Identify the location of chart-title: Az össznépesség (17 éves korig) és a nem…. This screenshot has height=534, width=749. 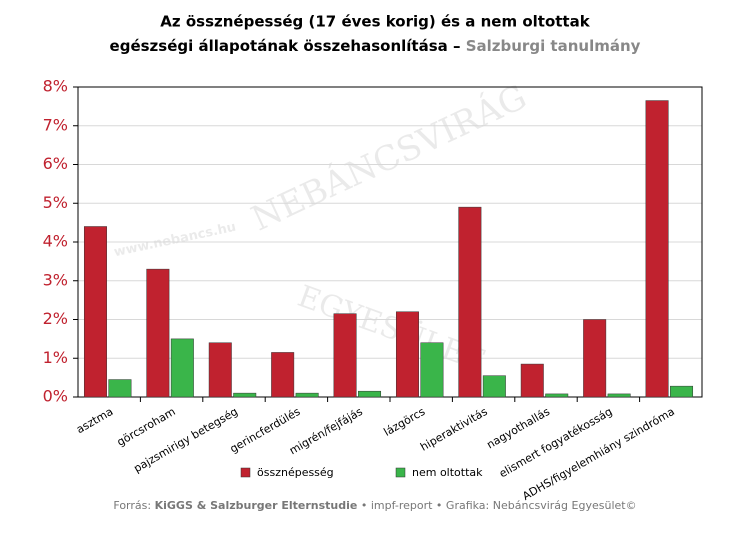
(375, 22).